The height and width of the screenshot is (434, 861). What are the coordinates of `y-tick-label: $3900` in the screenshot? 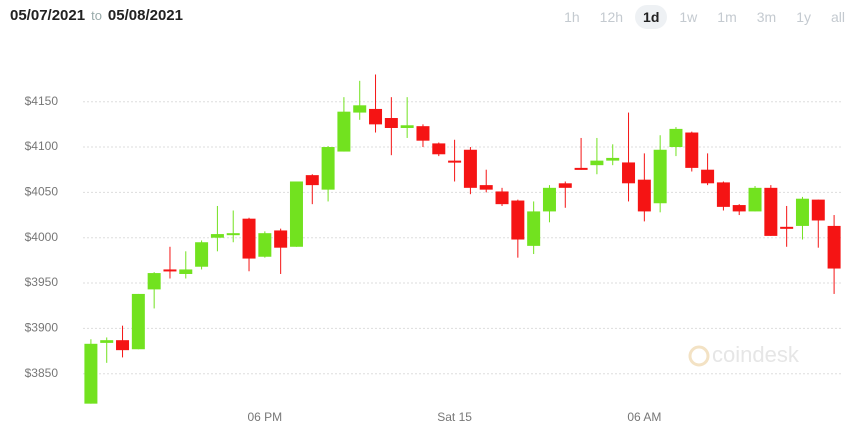 It's located at (42, 328).